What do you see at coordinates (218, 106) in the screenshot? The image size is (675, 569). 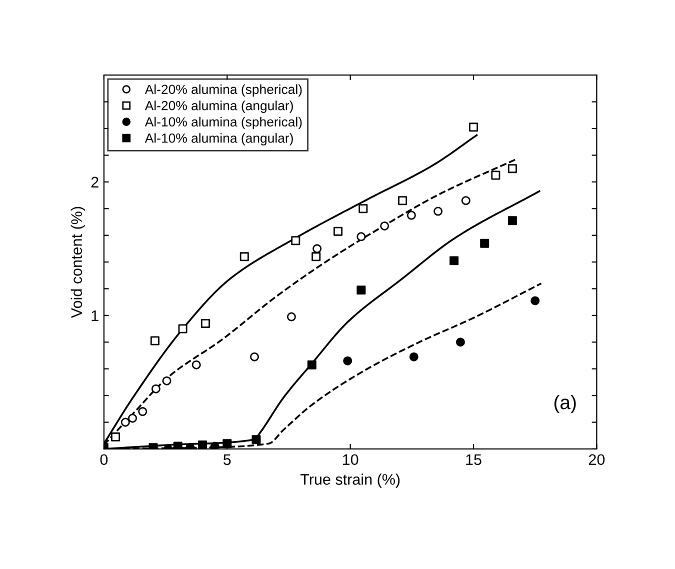 I see `legend-label: Al-20% alumina (angular)` at bounding box center [218, 106].